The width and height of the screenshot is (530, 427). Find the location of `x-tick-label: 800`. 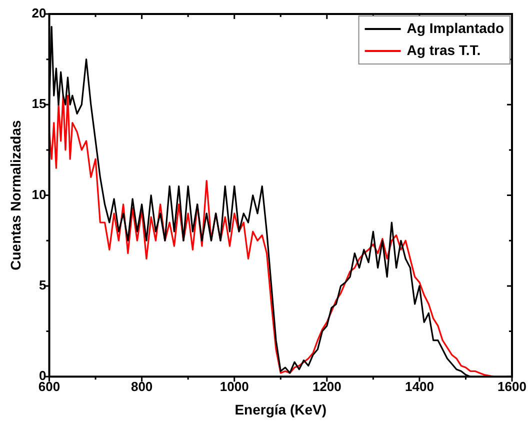

x-tick-label: 800 is located at coordinates (141, 386).